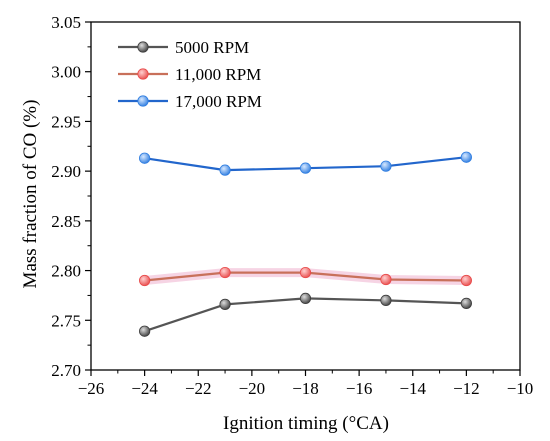 This screenshot has width=550, height=441. Describe the element at coordinates (71, 196) in the screenshot. I see `y-axis: 2.70 2.75 2.80 2.85 2.90 2.95 3.00 3.05` at that location.